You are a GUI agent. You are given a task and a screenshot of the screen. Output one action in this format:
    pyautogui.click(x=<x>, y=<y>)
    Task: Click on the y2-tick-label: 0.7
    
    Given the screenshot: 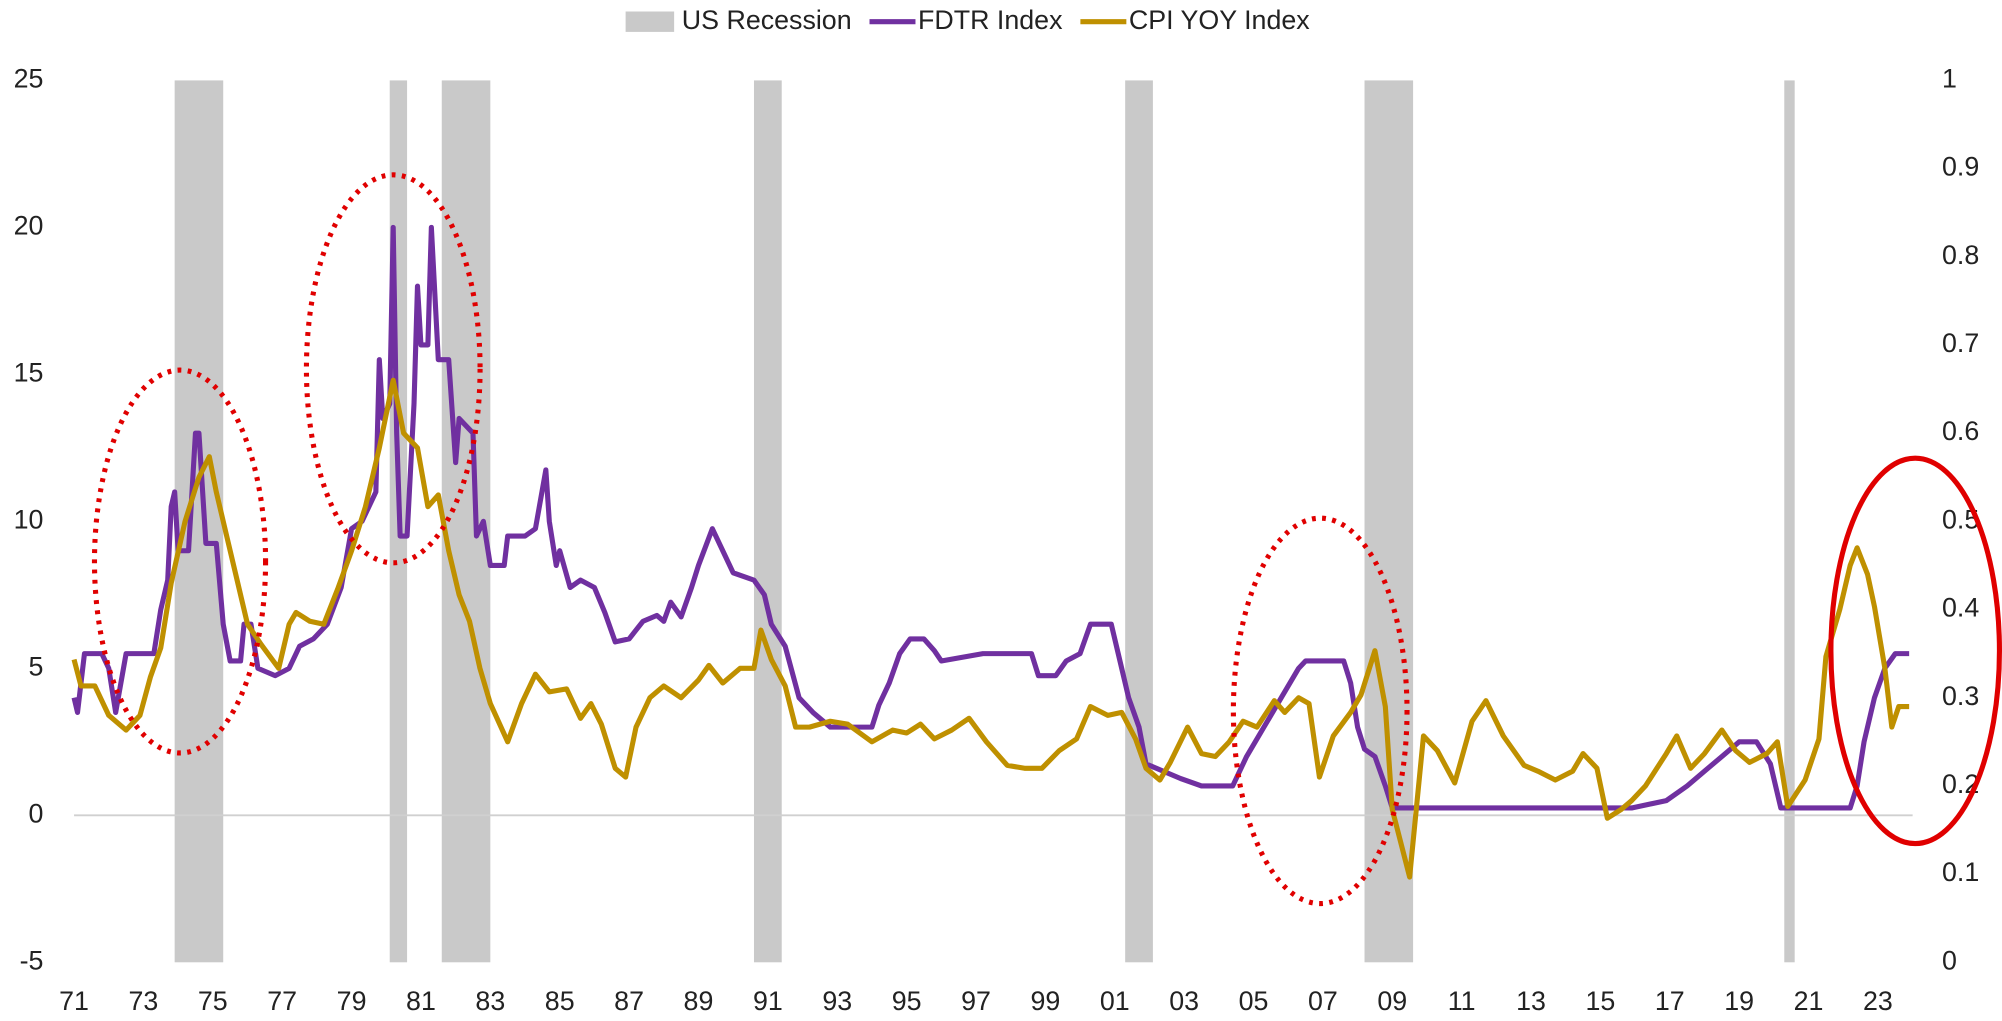 What is the action you would take?
    pyautogui.click(x=1960, y=343)
    